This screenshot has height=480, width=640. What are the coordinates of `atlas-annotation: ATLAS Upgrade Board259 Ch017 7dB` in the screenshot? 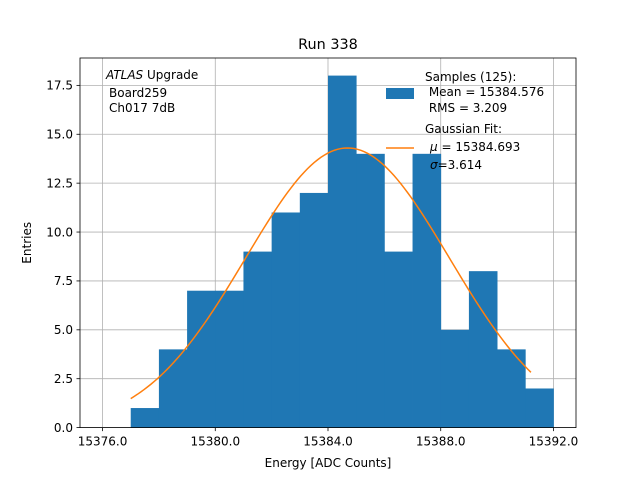 It's located at (151, 91).